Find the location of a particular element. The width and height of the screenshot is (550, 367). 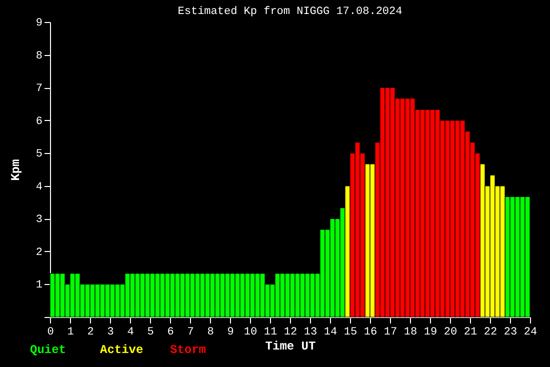

y-tick-label: 2 is located at coordinates (39, 252).